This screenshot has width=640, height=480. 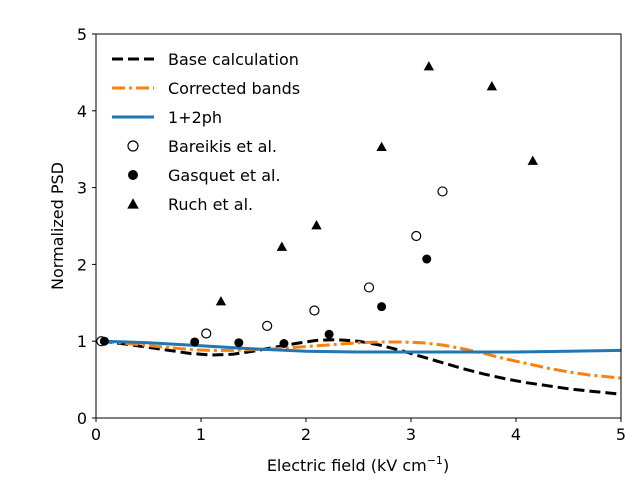 What do you see at coordinates (210, 204) in the screenshot?
I see `legend-label-ruch-et-al: Ruch et al.` at bounding box center [210, 204].